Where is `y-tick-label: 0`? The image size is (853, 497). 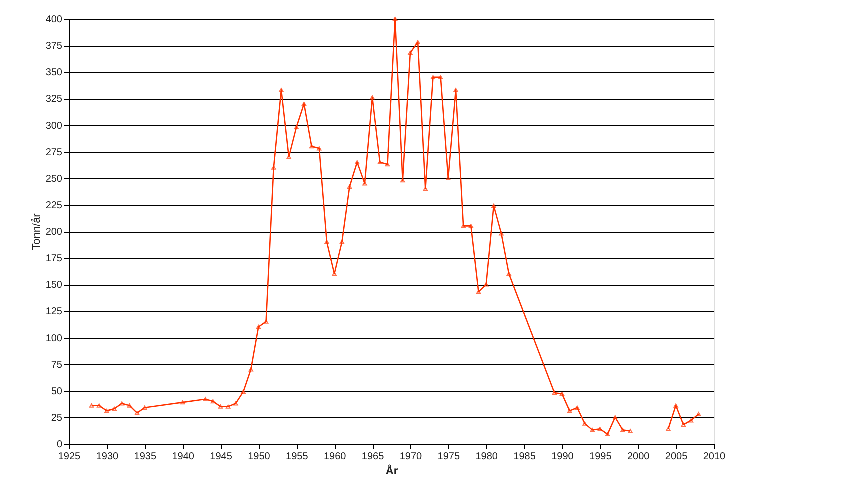 y-tick-label: 0 is located at coordinates (59, 445).